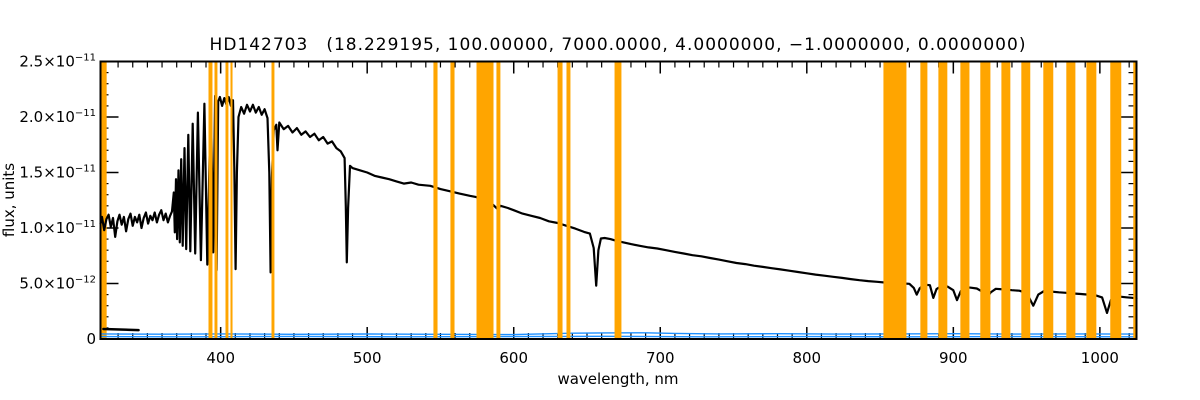 This screenshot has width=1200, height=400. I want to click on left-low-segment-line, so click(121, 329).